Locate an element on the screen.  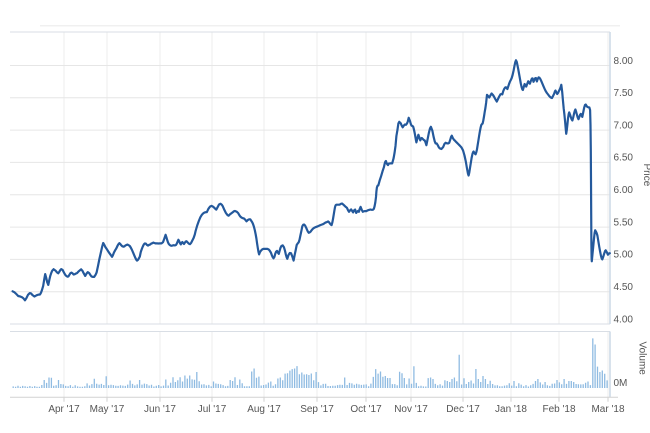
svg-text: 6.00 is located at coordinates (624, 190).